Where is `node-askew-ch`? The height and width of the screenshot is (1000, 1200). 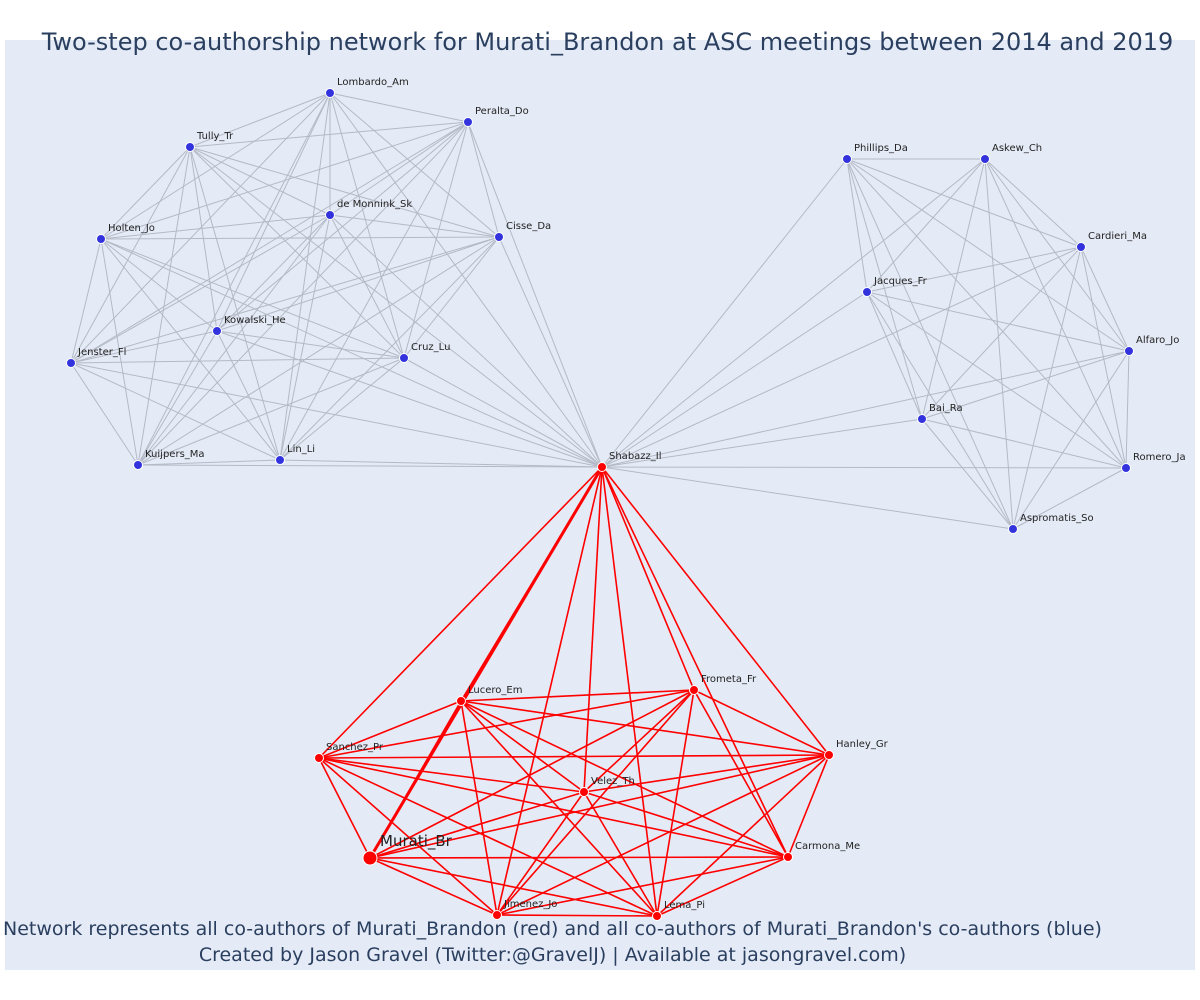 node-askew-ch is located at coordinates (985, 159).